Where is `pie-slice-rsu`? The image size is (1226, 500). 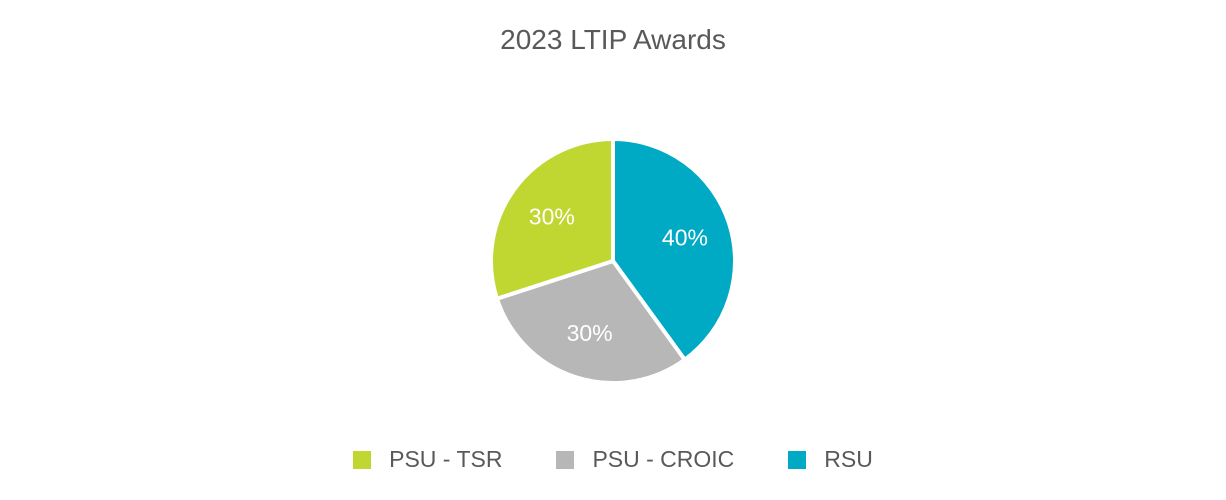
pie-slice-rsu is located at coordinates (674, 249).